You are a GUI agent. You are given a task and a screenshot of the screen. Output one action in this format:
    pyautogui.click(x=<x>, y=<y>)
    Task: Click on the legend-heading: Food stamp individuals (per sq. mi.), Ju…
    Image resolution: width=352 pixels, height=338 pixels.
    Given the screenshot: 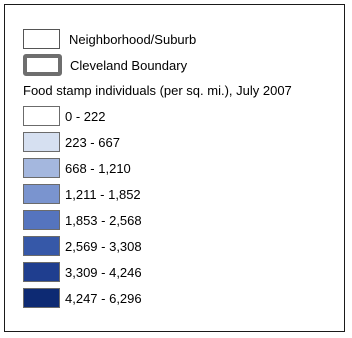 What is the action you would take?
    pyautogui.click(x=157, y=90)
    